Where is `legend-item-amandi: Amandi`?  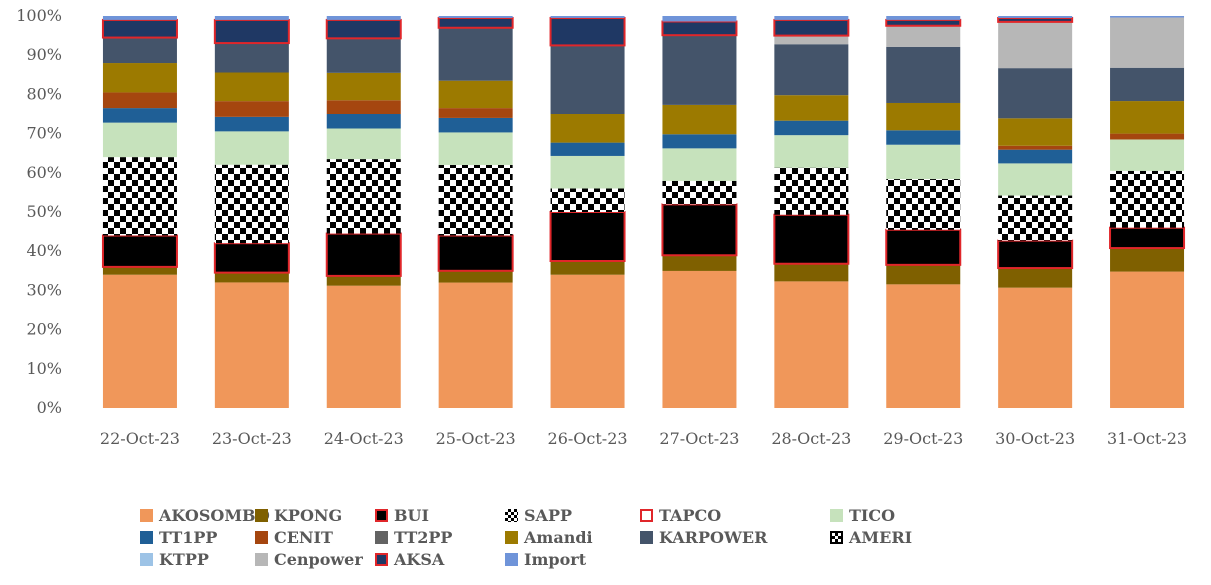 legend-item-amandi: Amandi is located at coordinates (549, 537).